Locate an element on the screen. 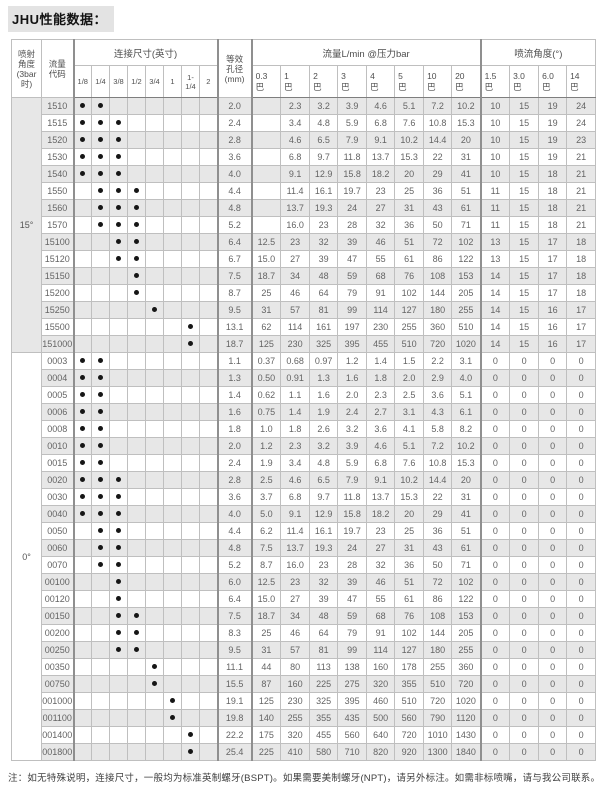 The height and width of the screenshot is (789, 616). cell-spray-angle: 14 is located at coordinates (495, 293).